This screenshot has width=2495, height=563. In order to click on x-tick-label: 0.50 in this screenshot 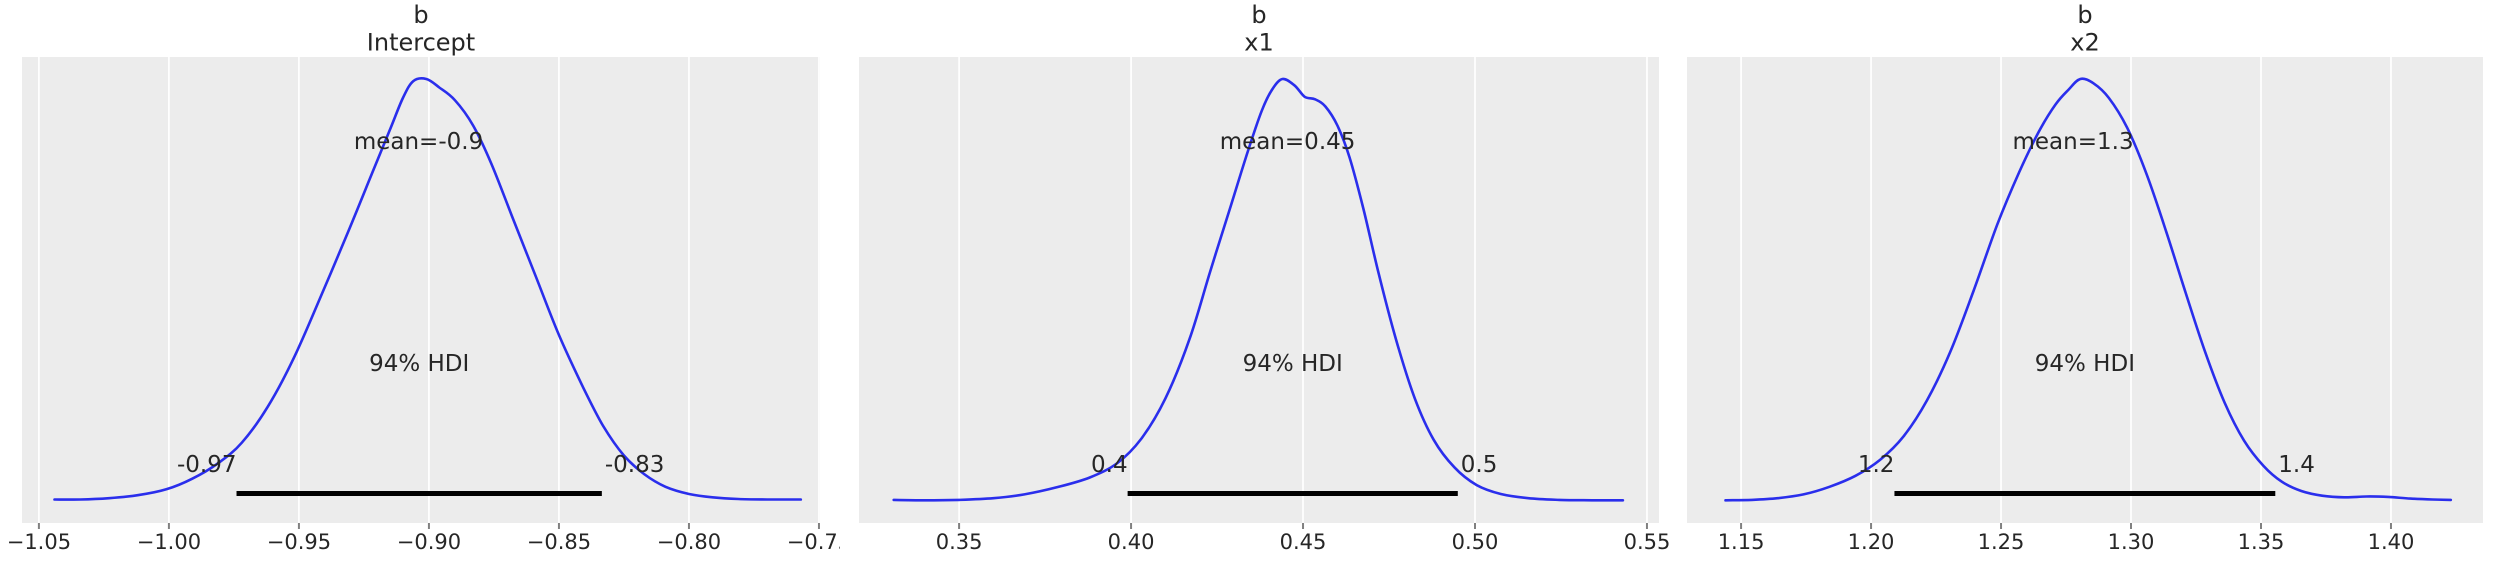, I will do `click(1475, 542)`.